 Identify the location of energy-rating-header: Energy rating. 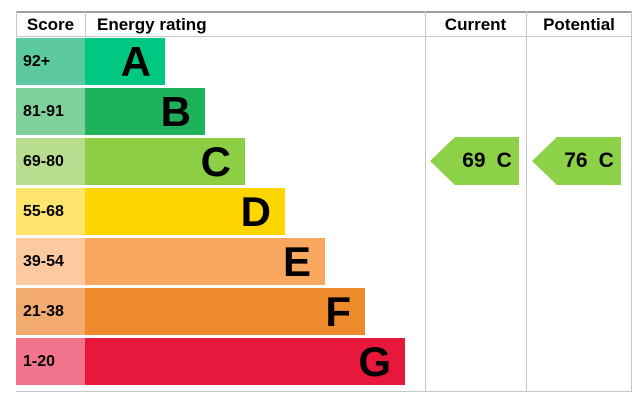
(152, 24).